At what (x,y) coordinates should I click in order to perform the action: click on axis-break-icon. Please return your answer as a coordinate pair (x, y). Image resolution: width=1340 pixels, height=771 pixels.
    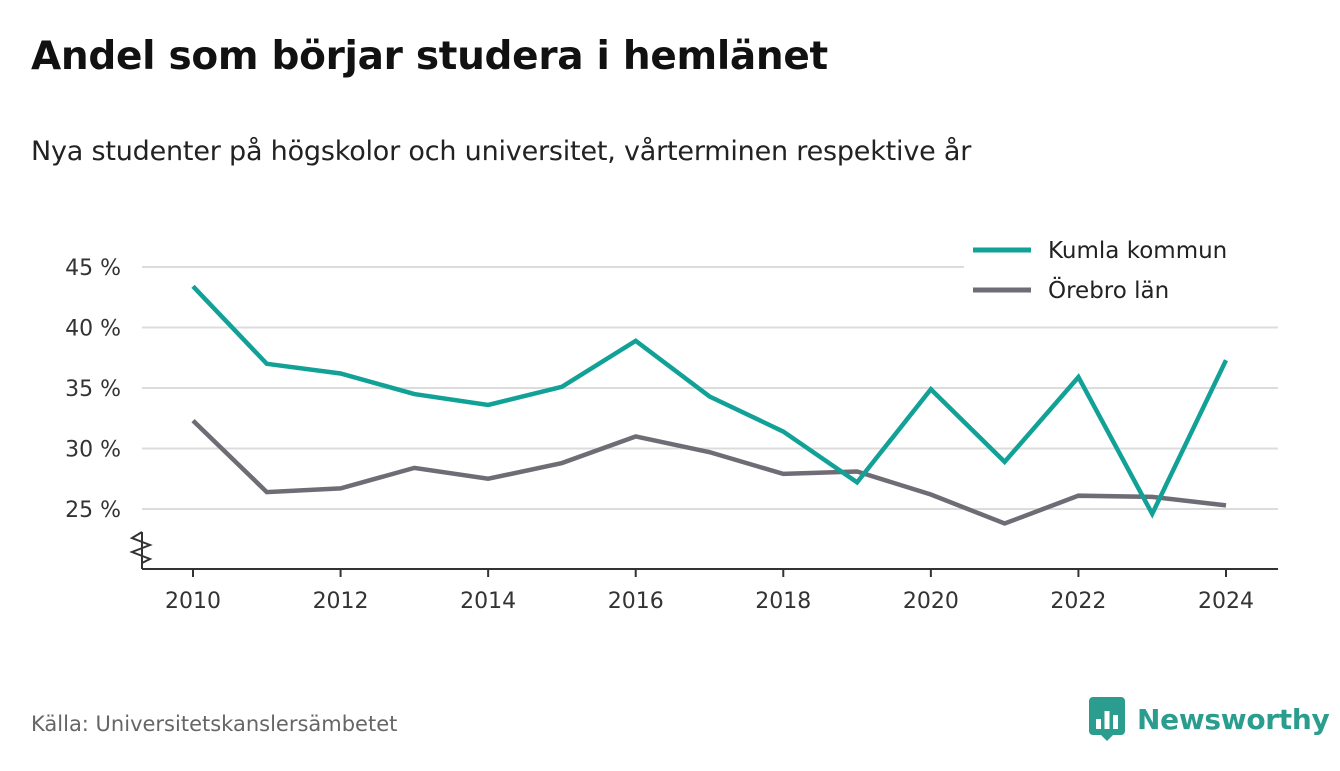
    Looking at the image, I should click on (141, 547).